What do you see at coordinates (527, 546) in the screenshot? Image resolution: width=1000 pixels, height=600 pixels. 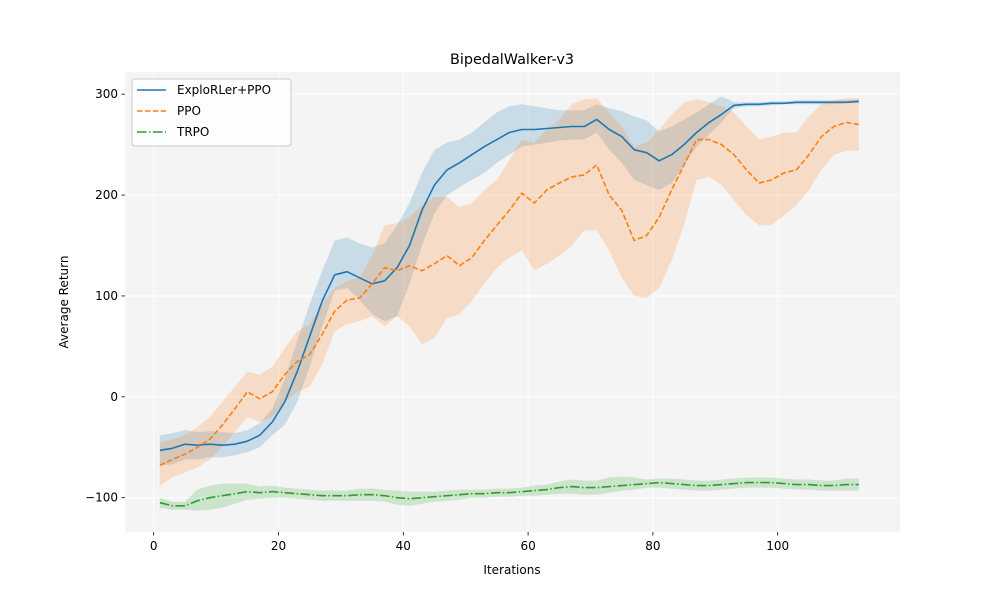 I see `x-tick-label: 60` at bounding box center [527, 546].